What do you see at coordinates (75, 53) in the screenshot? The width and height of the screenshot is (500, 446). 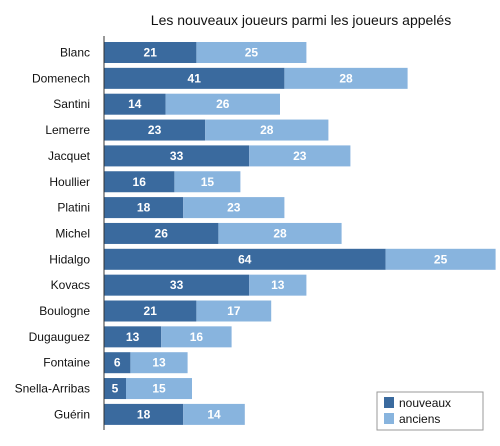 I see `category-label-blanc: Blanc` at bounding box center [75, 53].